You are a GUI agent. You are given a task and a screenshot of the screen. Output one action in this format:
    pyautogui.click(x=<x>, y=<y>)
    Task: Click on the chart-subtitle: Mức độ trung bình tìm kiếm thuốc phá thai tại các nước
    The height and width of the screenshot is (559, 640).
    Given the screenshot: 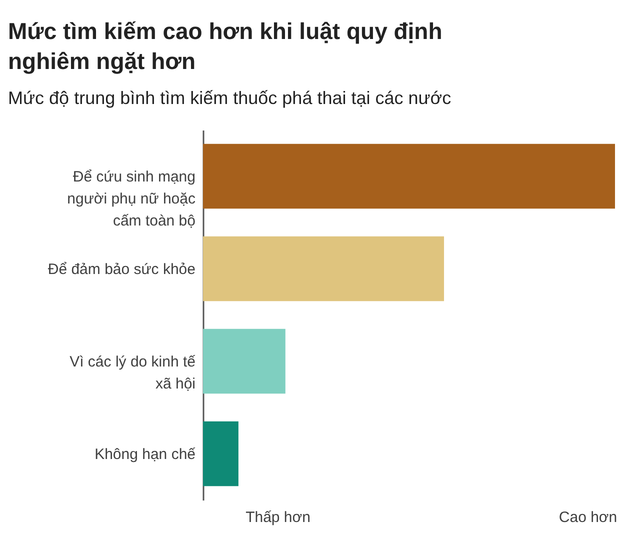 What is the action you would take?
    pyautogui.click(x=230, y=98)
    